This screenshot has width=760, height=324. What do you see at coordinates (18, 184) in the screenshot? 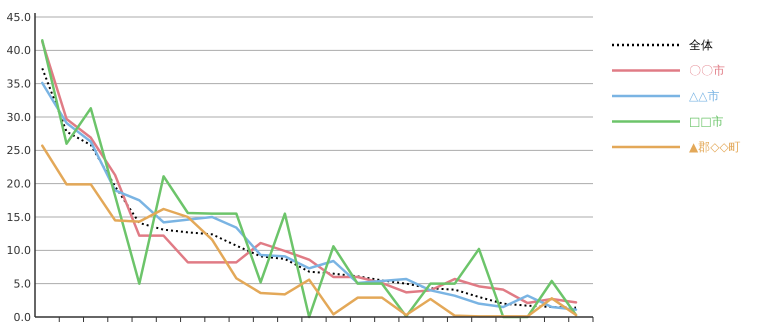
I see `y-tick-label: 20.0` at bounding box center [18, 184].